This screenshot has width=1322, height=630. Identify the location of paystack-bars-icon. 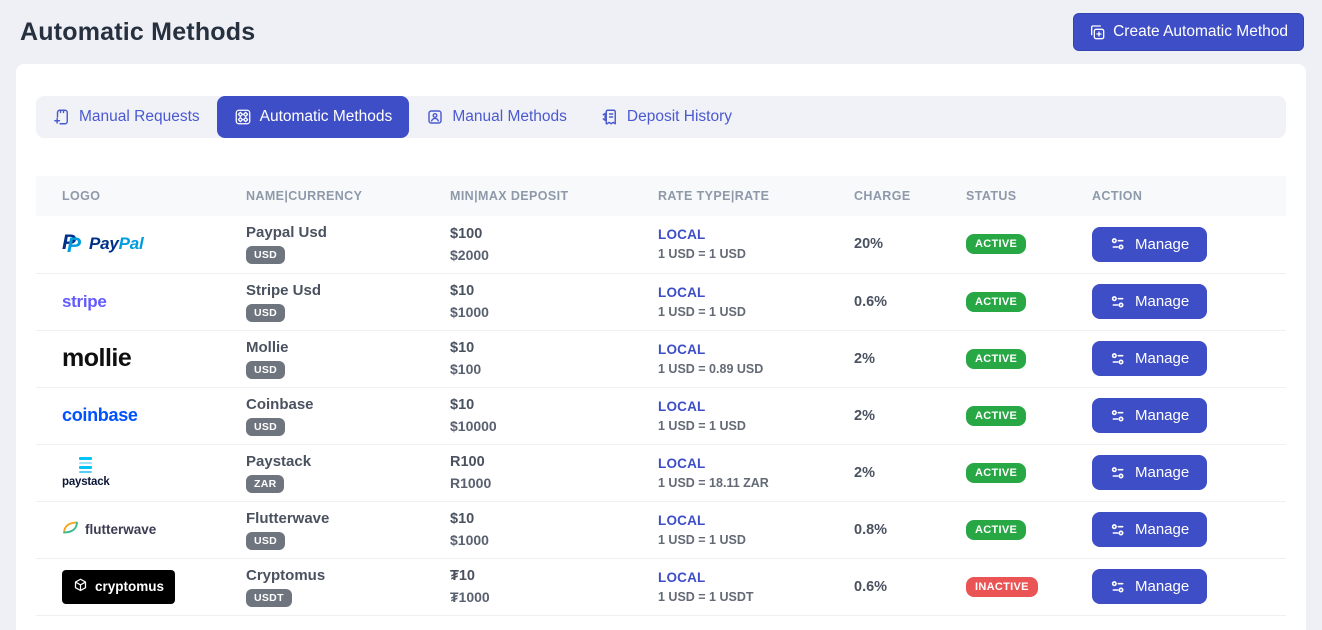
(86, 465).